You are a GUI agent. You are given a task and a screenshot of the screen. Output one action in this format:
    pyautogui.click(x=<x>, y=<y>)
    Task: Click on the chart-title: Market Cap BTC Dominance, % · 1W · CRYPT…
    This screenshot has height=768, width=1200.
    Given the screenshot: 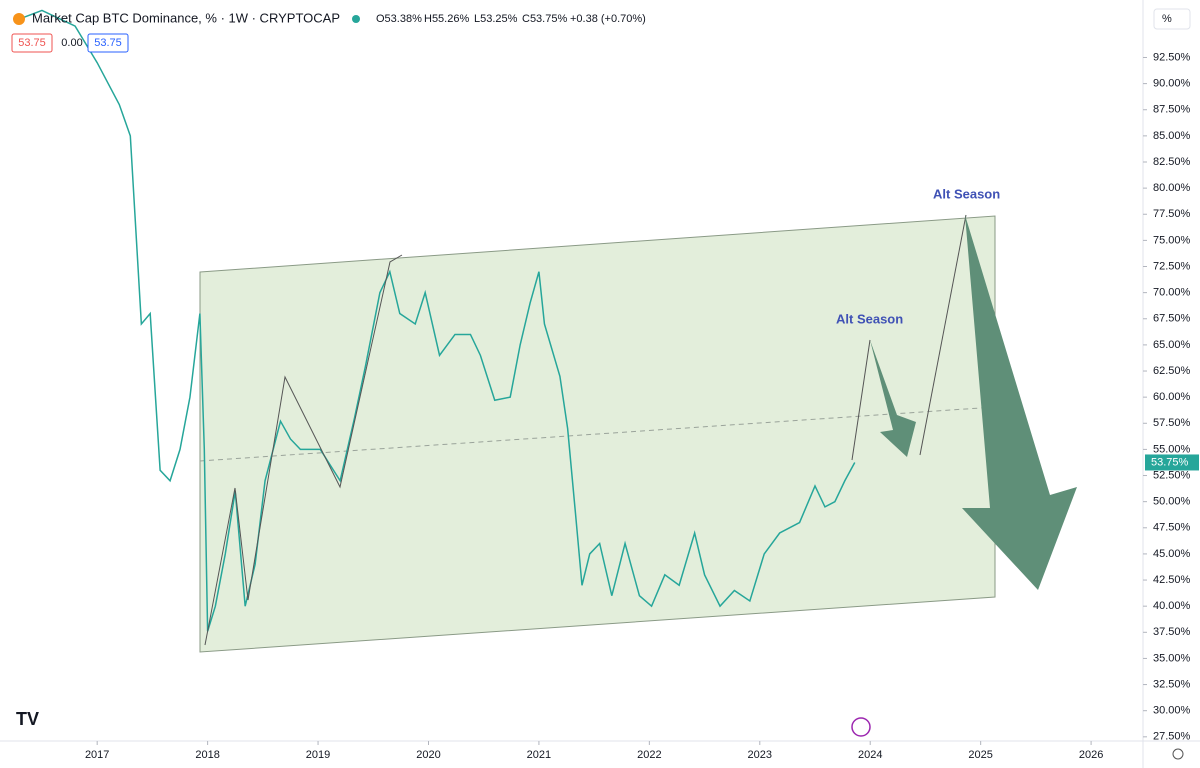 What is the action you would take?
    pyautogui.click(x=186, y=17)
    